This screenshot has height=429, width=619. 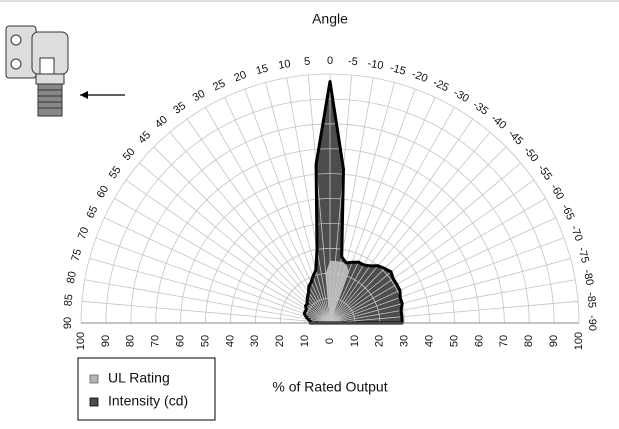 I want to click on angle-tick-label: -70, so click(x=576, y=233).